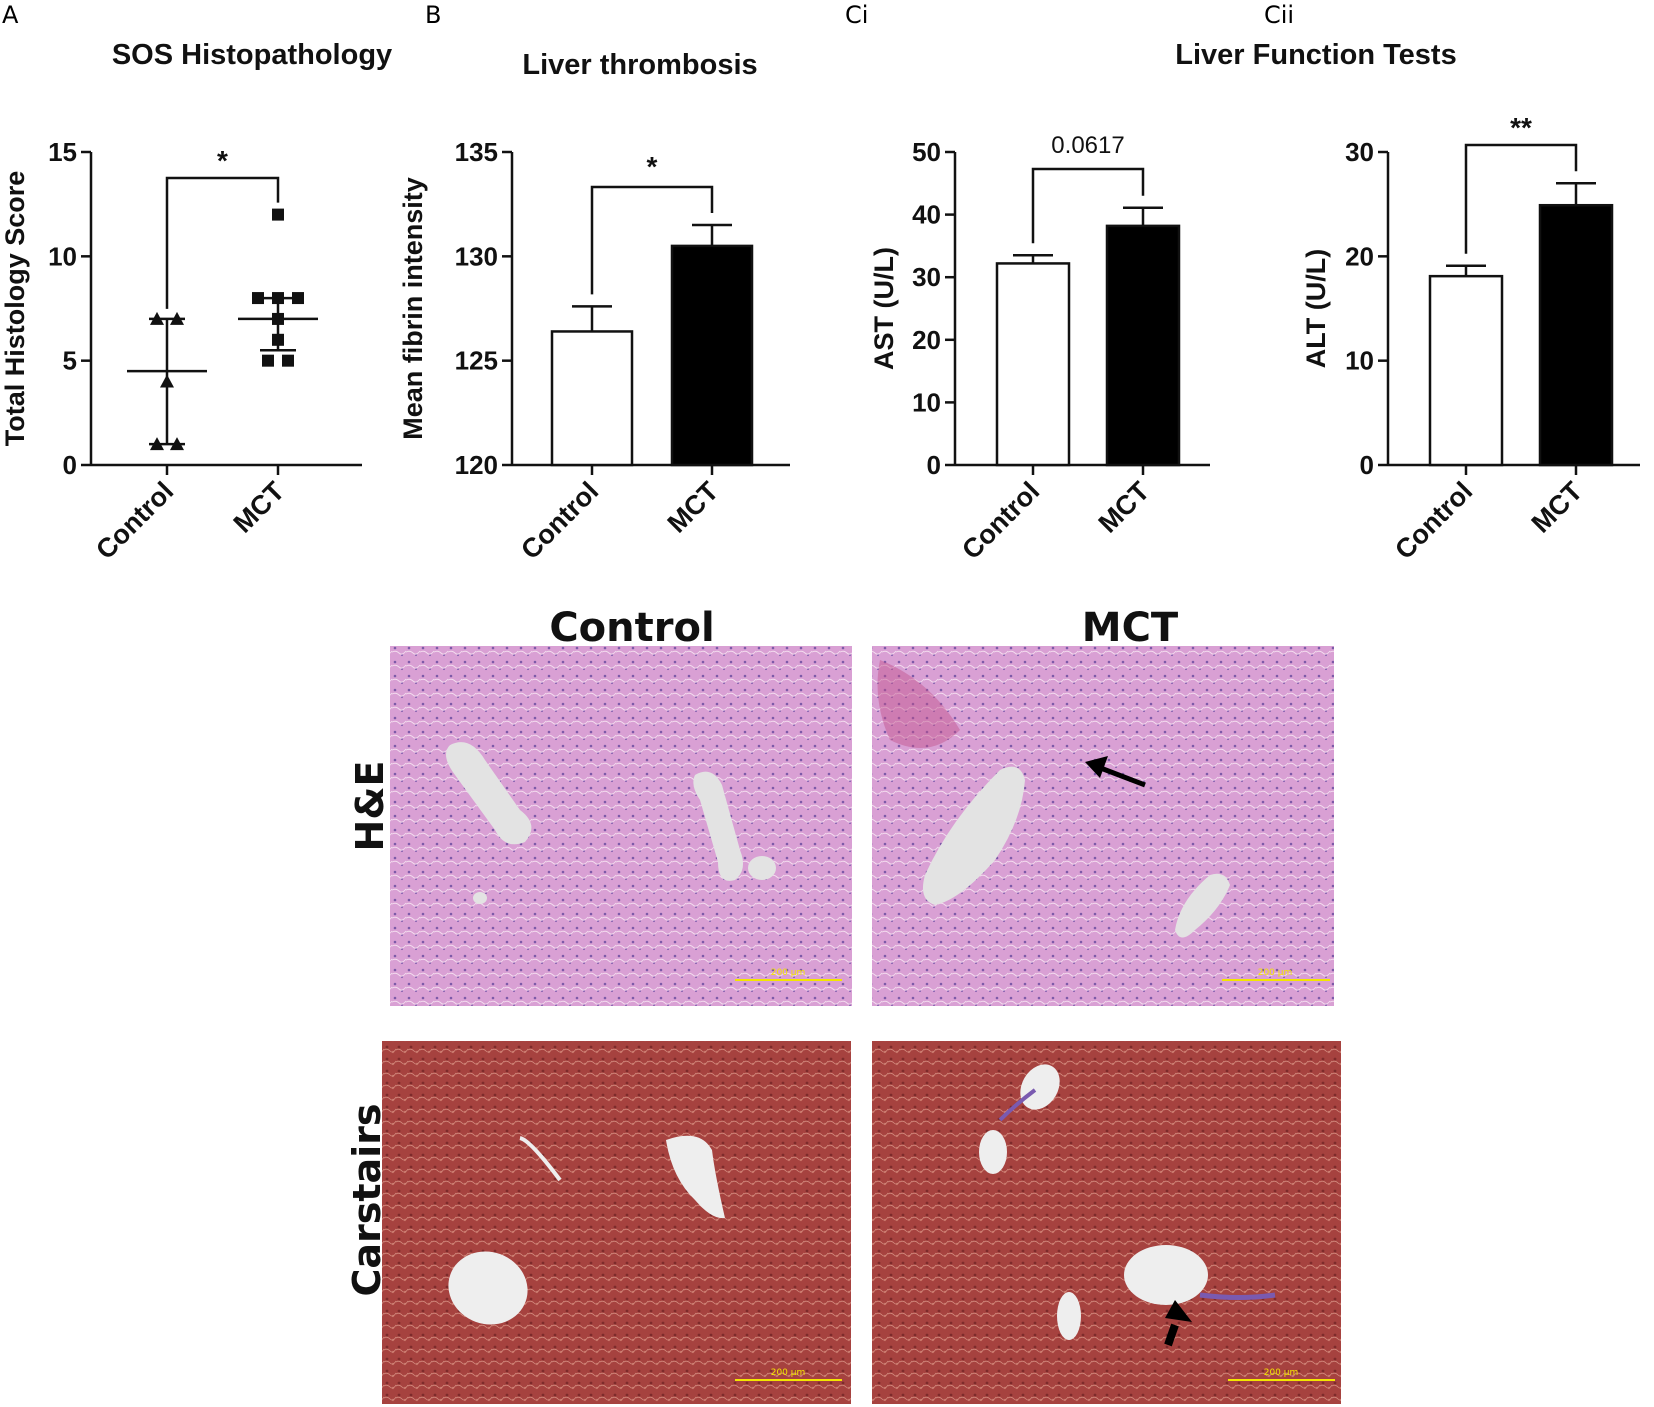  I want to click on y-tick-label: 40, so click(926, 215).